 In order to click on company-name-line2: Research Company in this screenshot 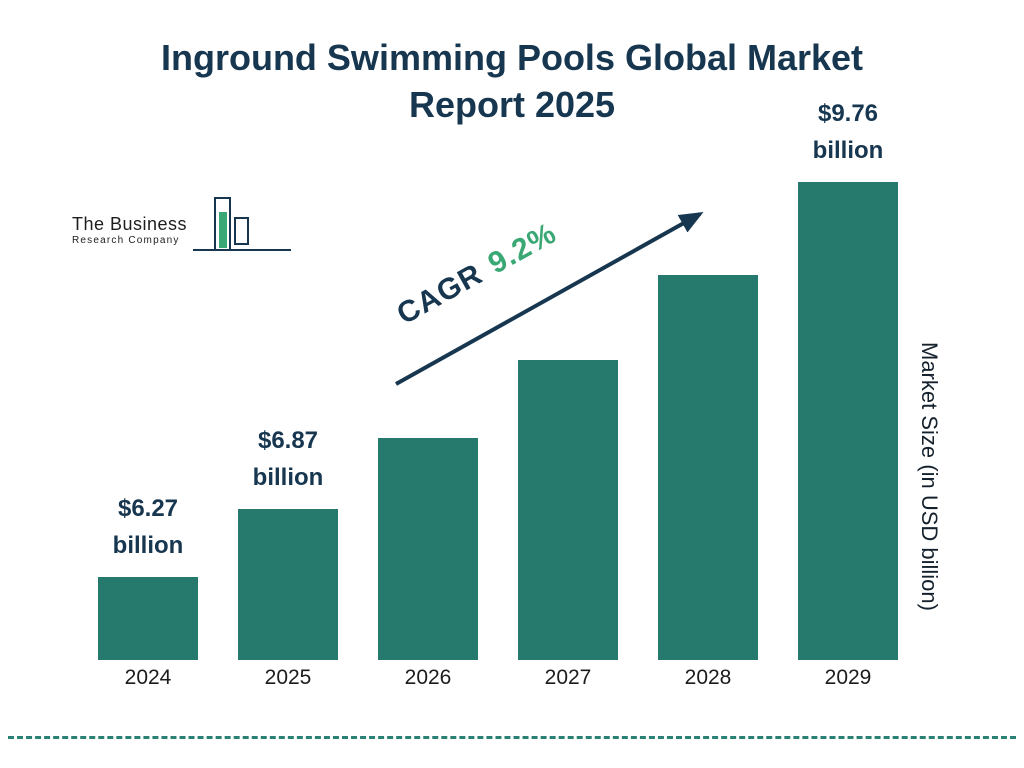, I will do `click(126, 240)`.